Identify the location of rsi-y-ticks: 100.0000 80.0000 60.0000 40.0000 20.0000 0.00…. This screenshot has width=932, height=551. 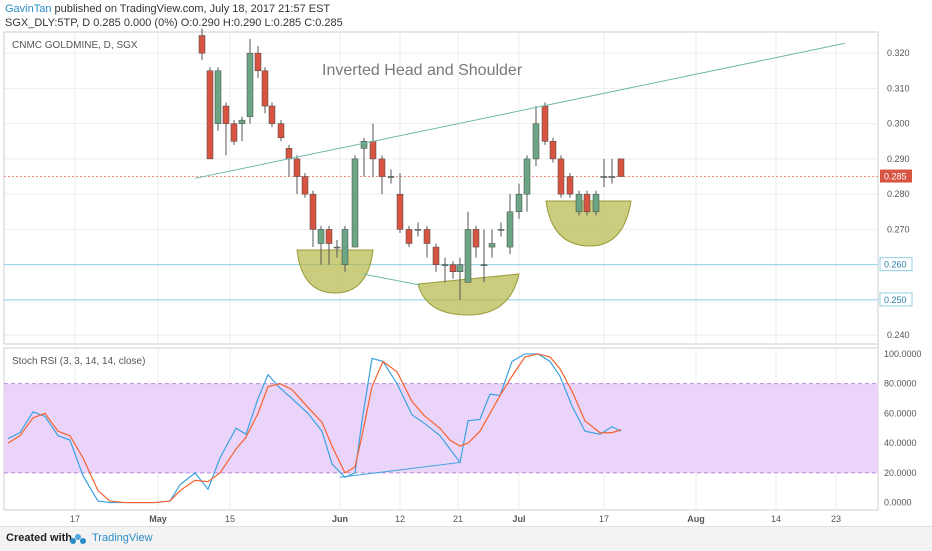
(903, 428).